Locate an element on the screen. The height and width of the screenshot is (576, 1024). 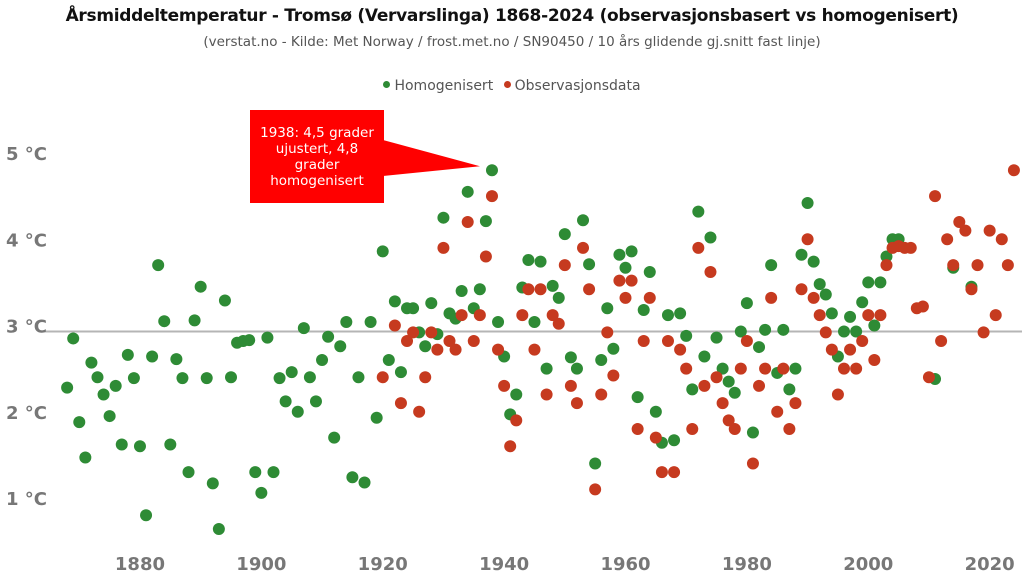
legend-item-homogenisert: Homogenisert is located at coordinates (438, 86).